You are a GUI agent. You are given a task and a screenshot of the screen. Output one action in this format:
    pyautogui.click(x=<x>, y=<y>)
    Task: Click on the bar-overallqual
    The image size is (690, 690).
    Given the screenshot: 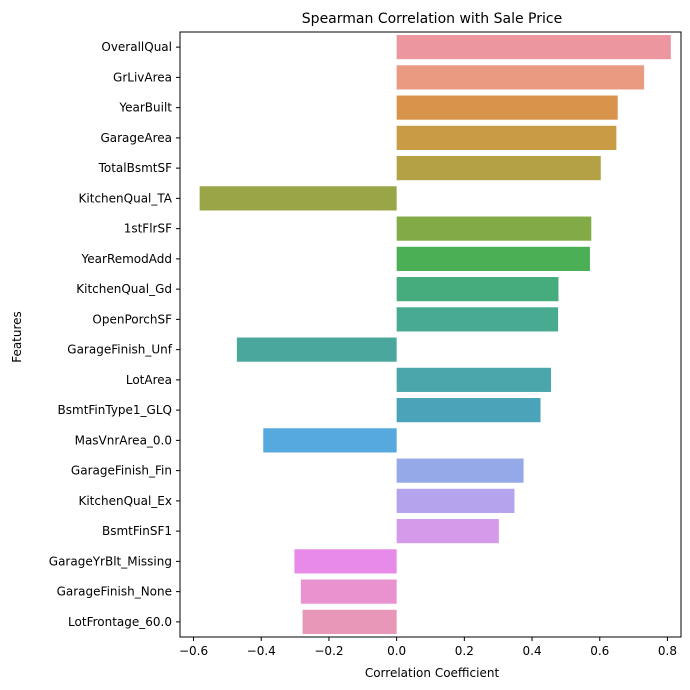 What is the action you would take?
    pyautogui.click(x=533, y=47)
    